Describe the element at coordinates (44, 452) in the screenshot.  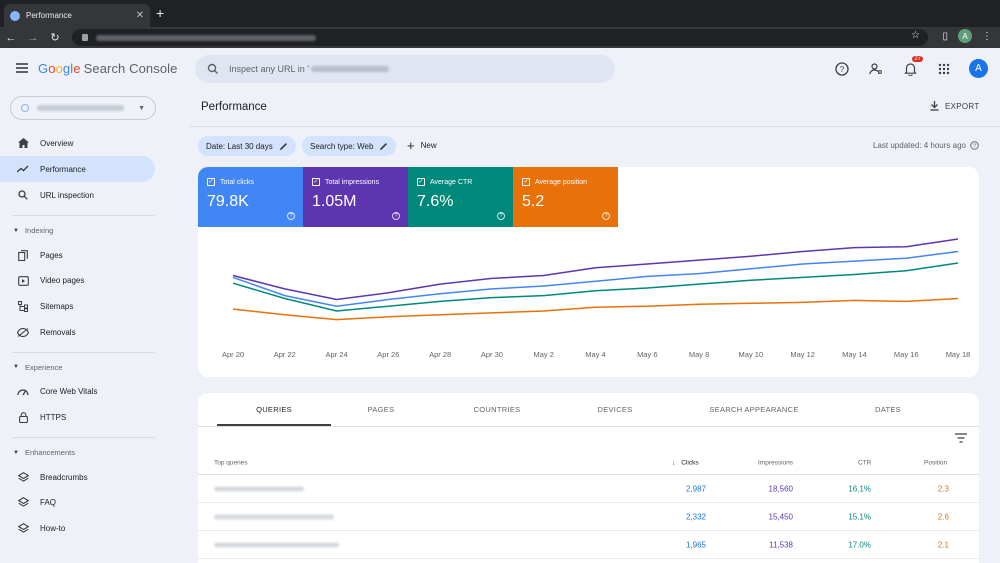
I see `sidebar-section-enhancements: ▼ Enhancements` at that location.